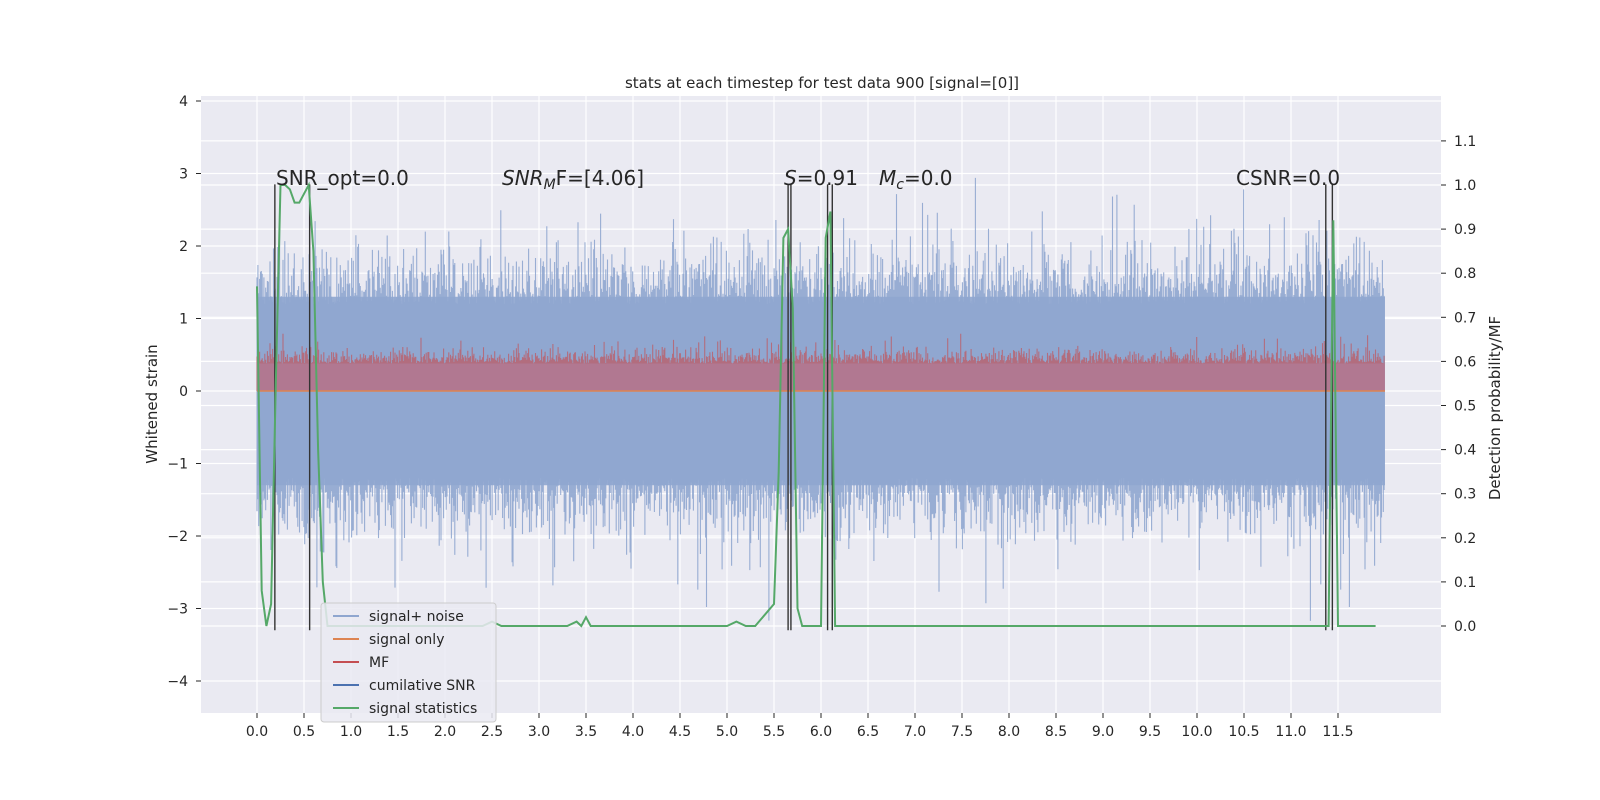 This screenshot has height=800, width=1600. I want to click on annotation-s: S=0.91, so click(821, 178).